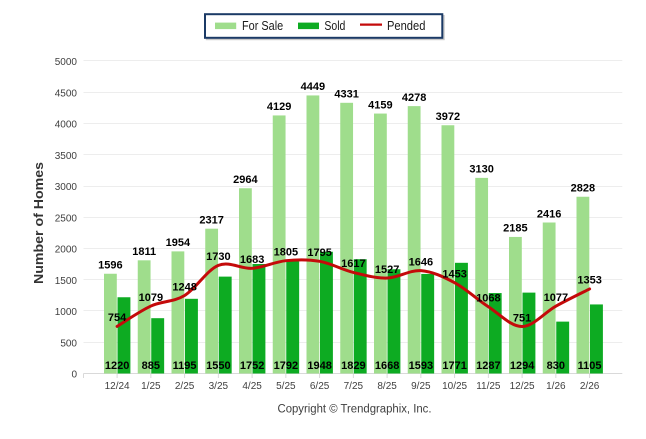  I want to click on svg-text: 754, so click(117, 318).